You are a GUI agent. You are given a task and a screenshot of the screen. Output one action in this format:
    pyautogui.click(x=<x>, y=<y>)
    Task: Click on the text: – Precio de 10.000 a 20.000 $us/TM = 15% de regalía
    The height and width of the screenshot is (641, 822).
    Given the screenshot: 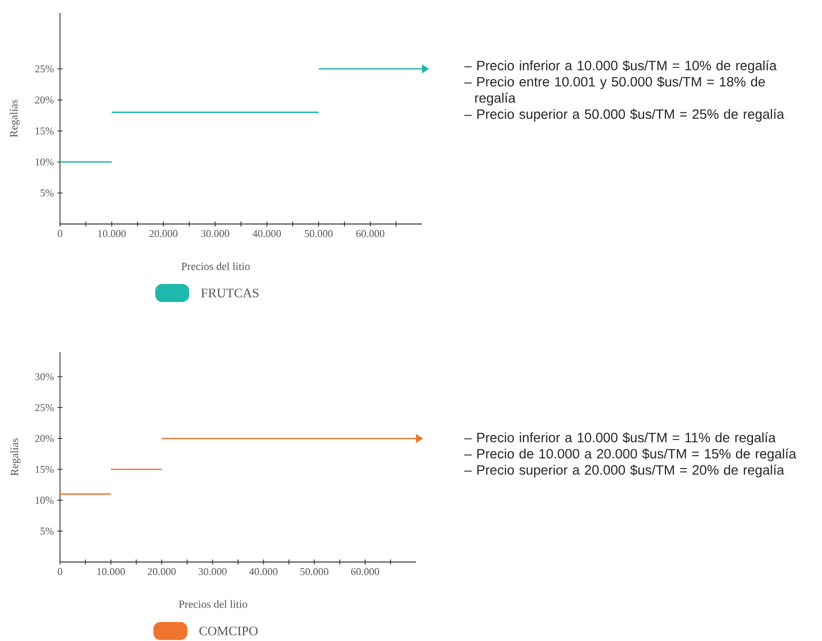 What is the action you would take?
    pyautogui.click(x=630, y=455)
    